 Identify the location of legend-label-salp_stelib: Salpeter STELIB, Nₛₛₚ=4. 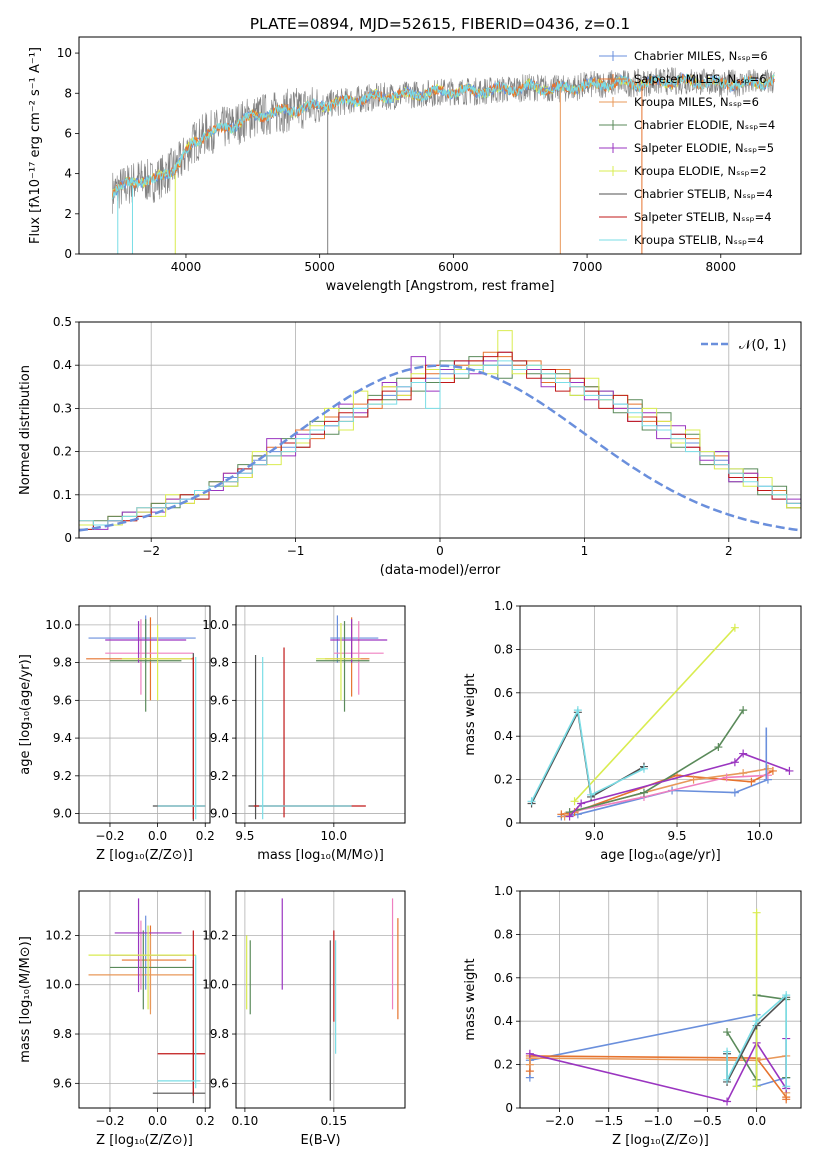
(703, 217).